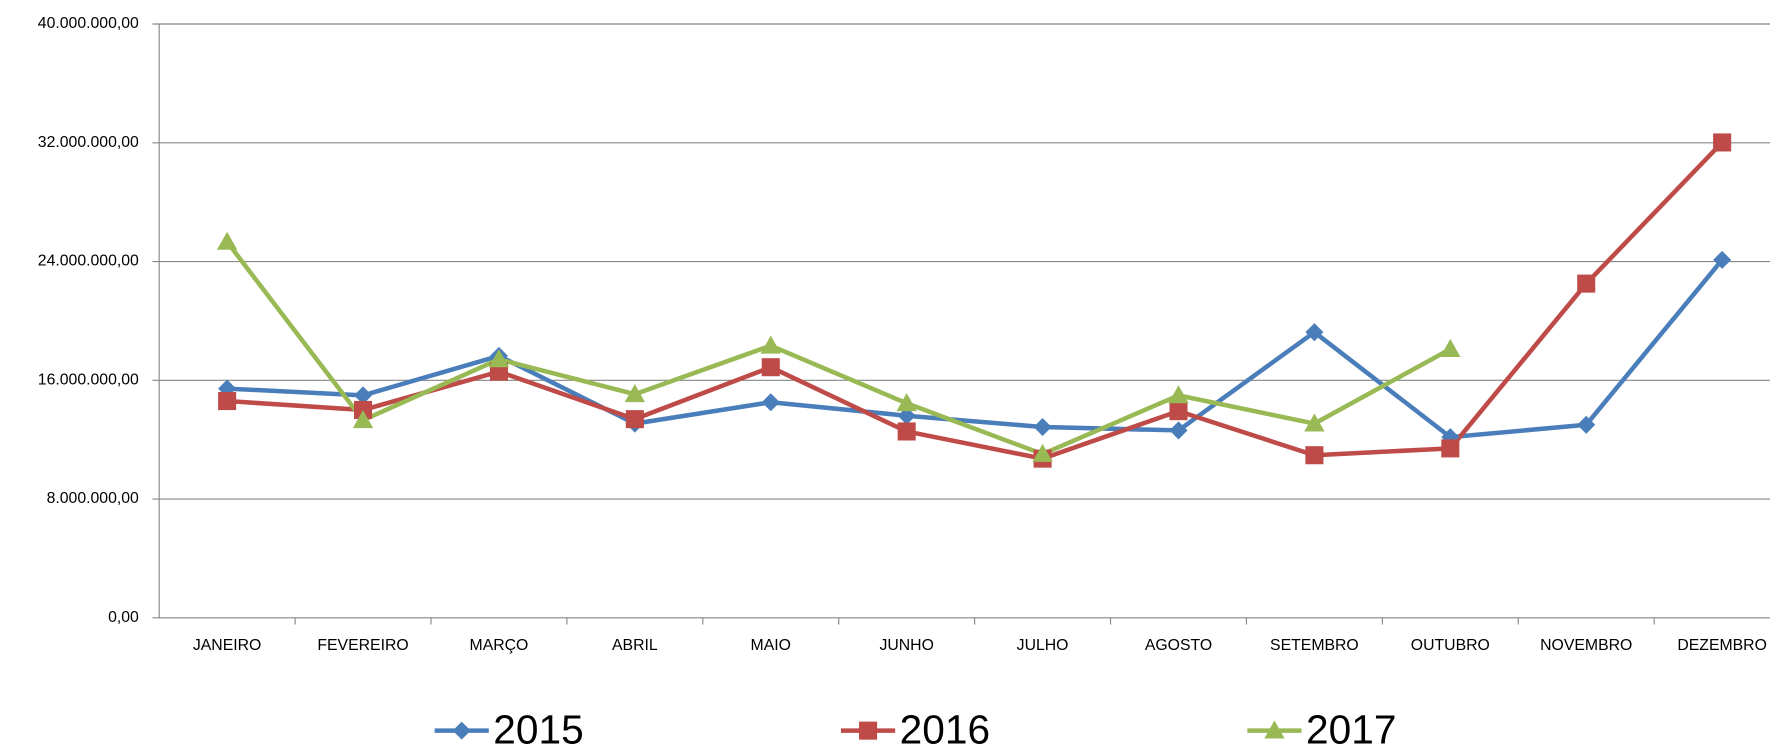  I want to click on x-tick-label: JUNHO, so click(906, 645).